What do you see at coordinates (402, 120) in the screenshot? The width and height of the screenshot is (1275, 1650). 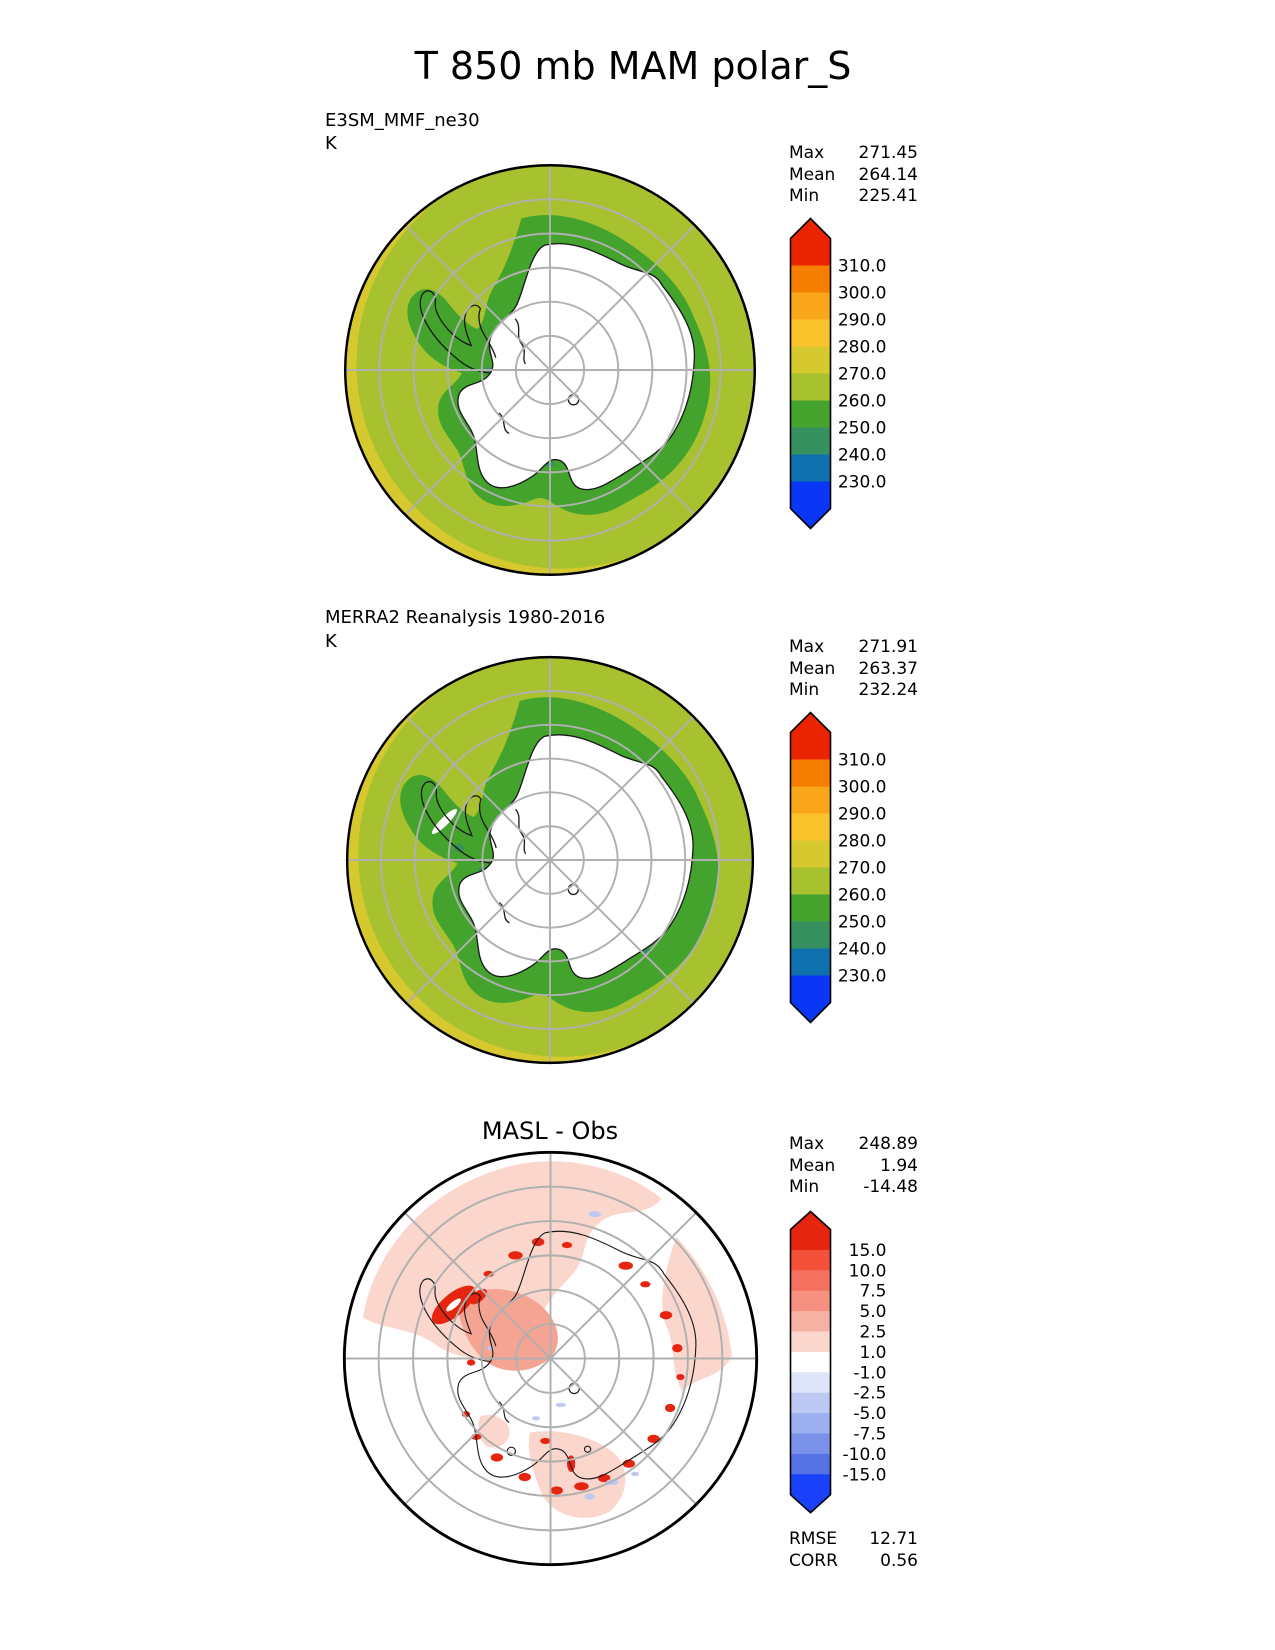 I see `panel-1-label: E3SM_MMF_ne30` at bounding box center [402, 120].